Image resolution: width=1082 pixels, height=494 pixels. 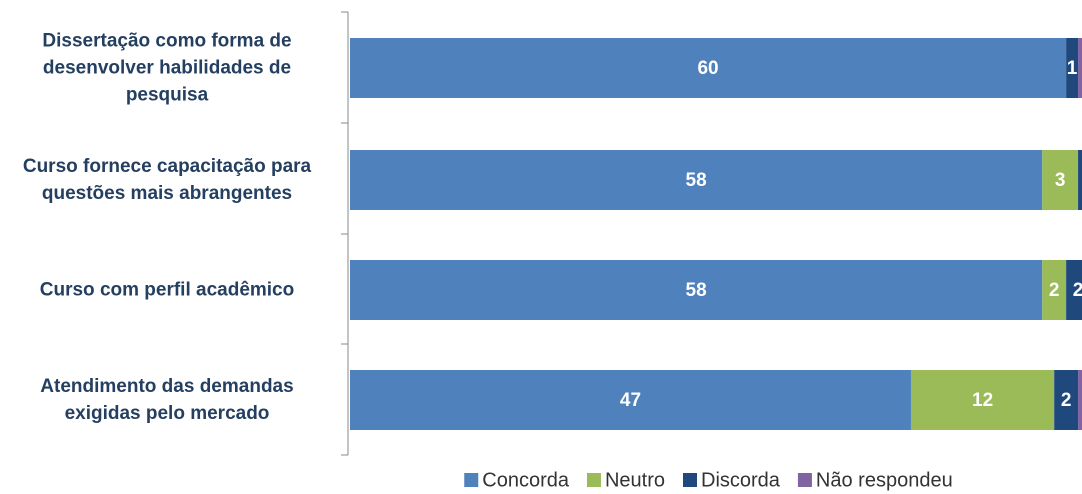 I want to click on data-label: 3, so click(x=1060, y=180).